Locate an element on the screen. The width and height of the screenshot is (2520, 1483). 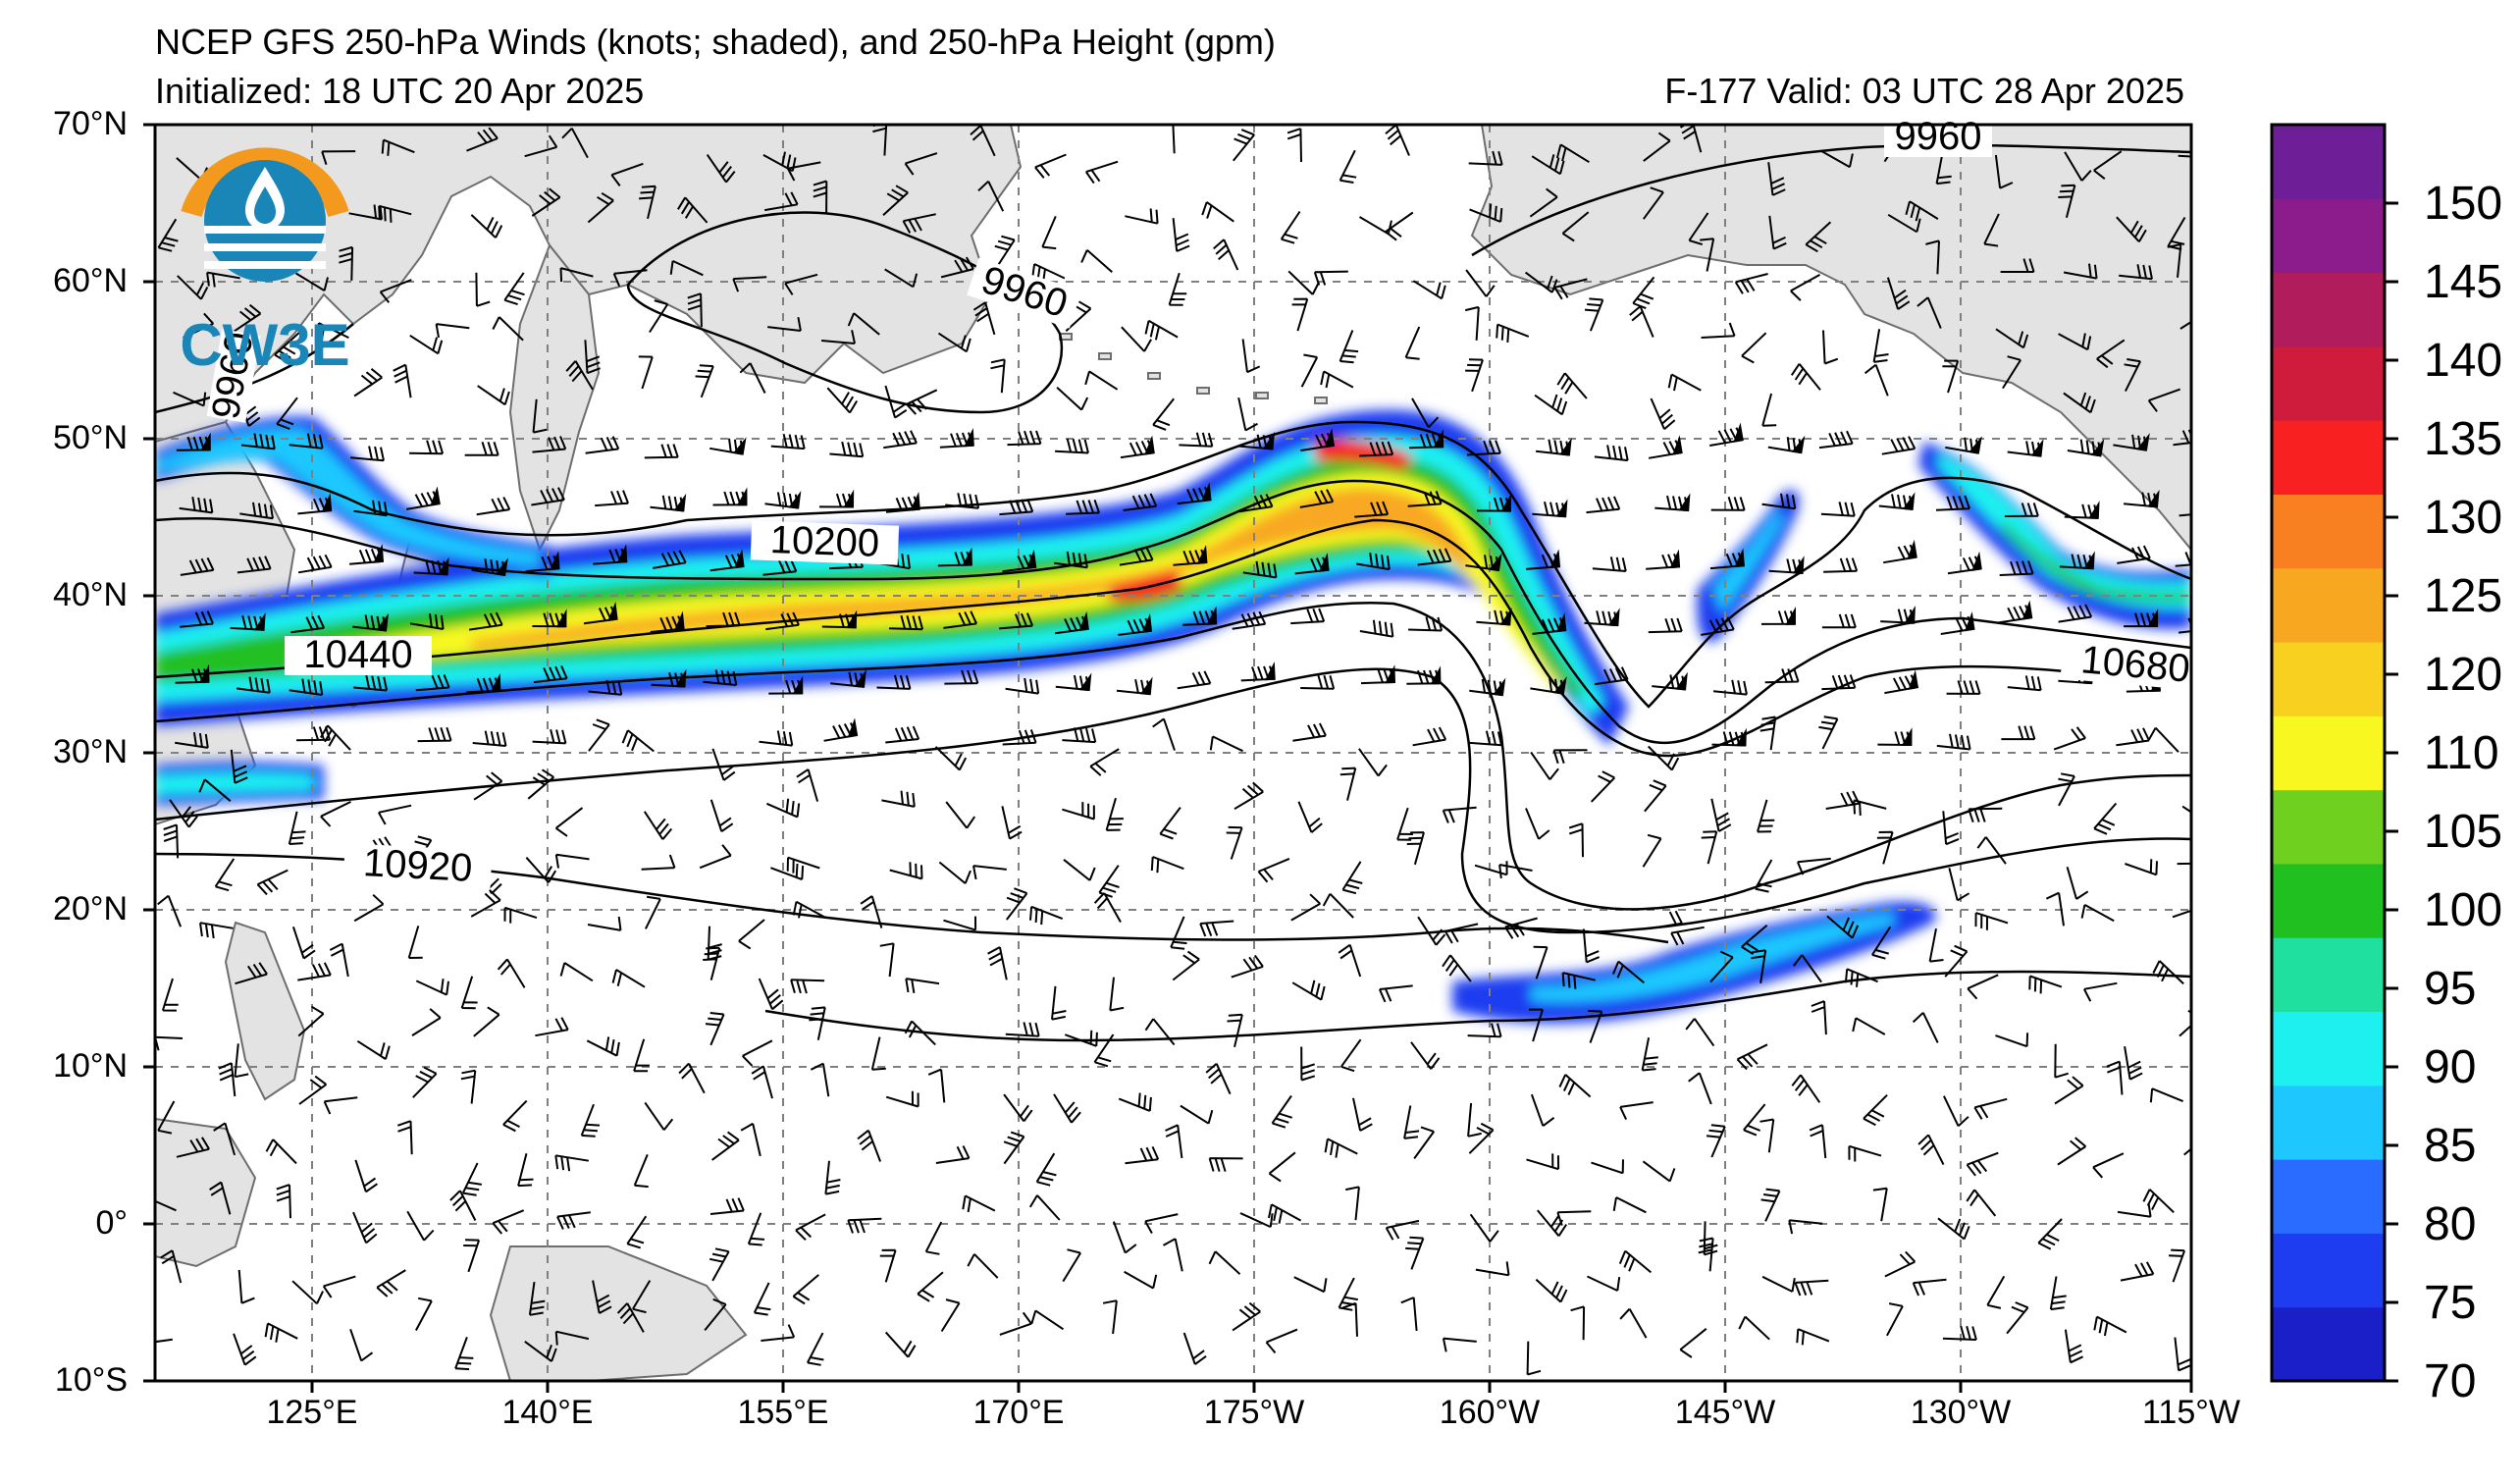
contour-g is located at coordinates (1477, 1006).